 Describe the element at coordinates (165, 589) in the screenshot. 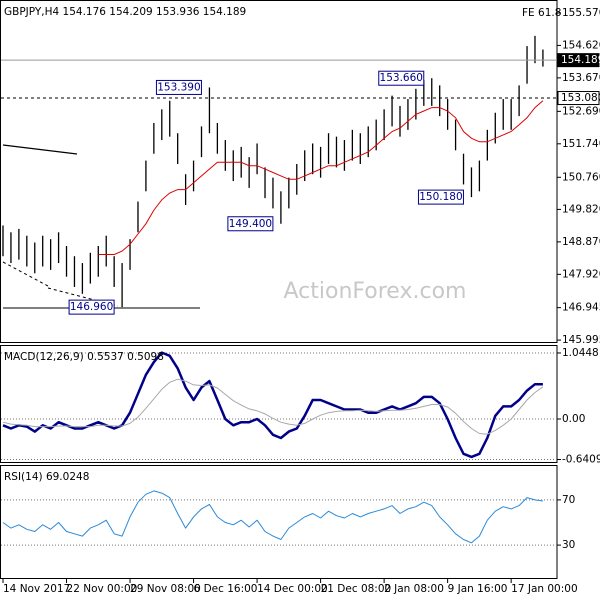

I see `x-tick-label: 29 Nov 08:00` at that location.